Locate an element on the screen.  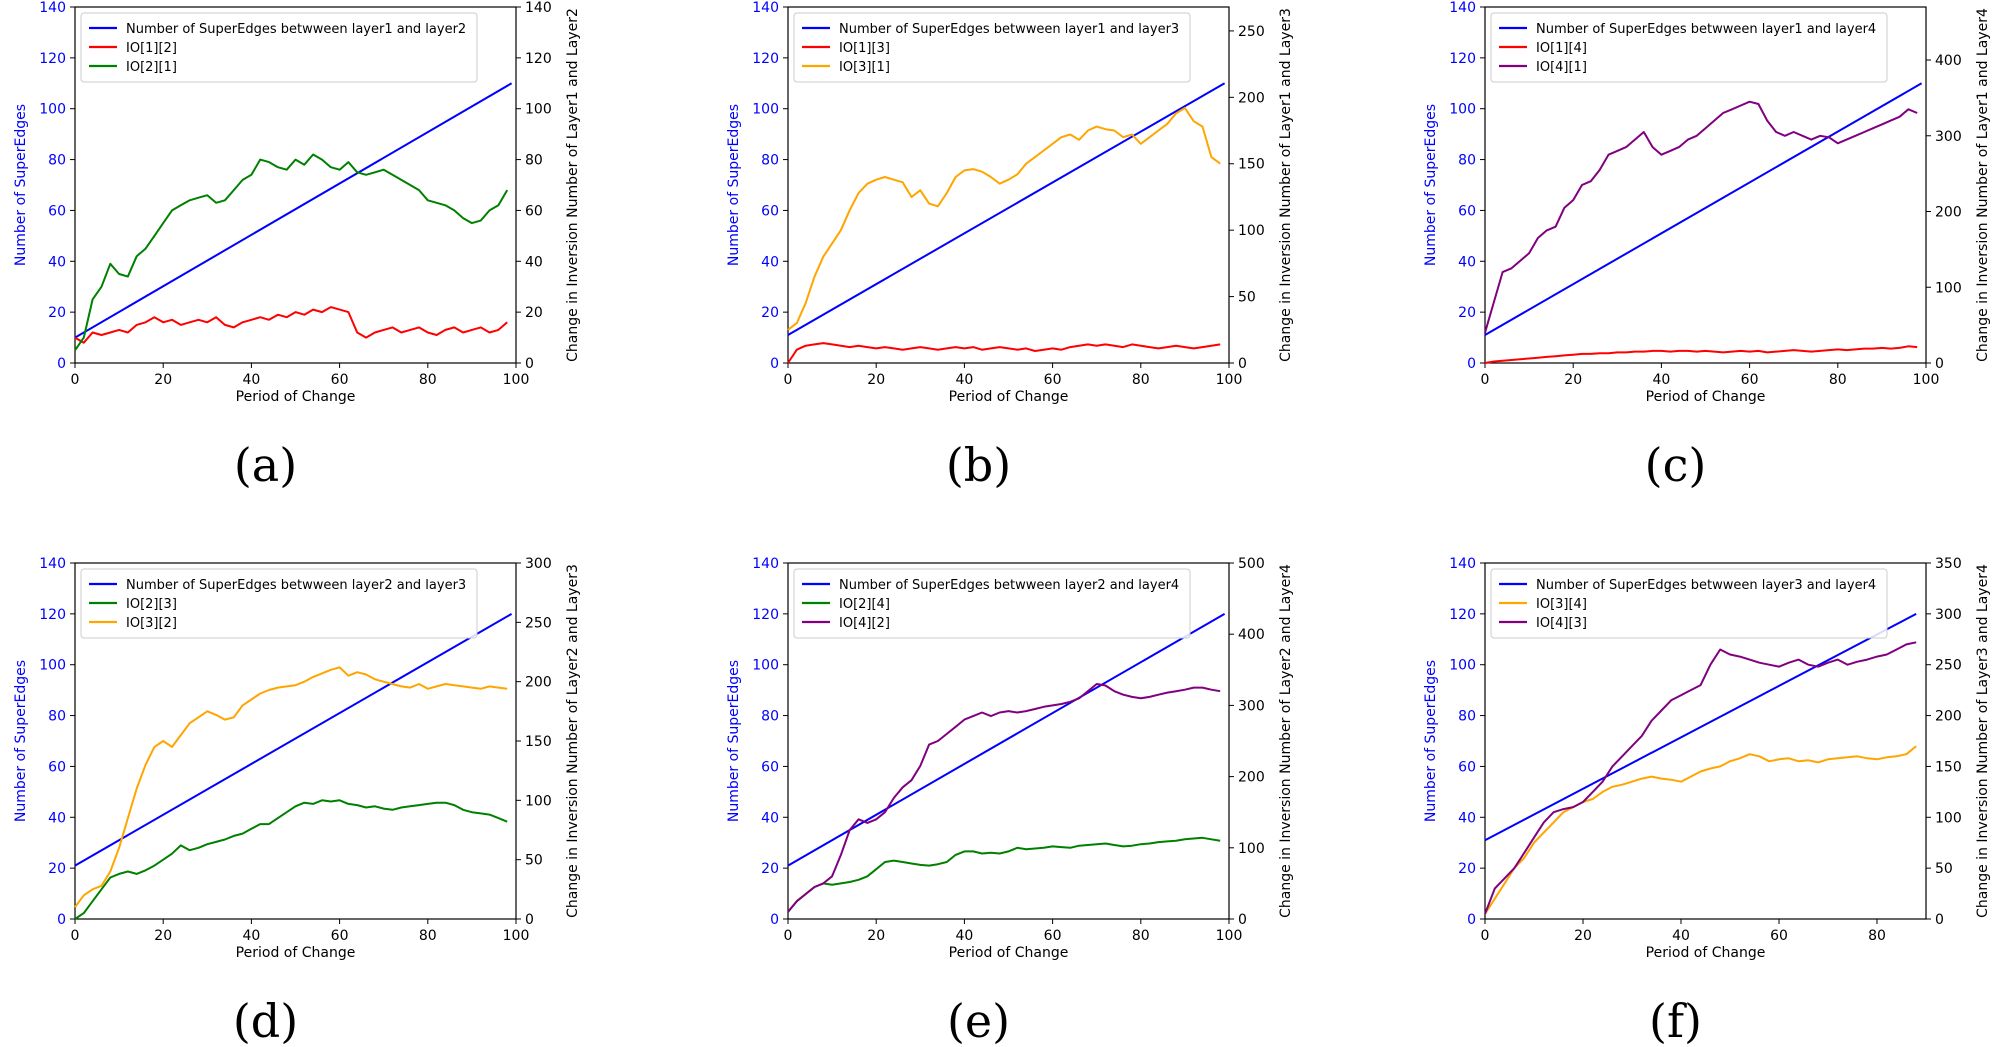
panel-caption: (b) is located at coordinates (978, 465).